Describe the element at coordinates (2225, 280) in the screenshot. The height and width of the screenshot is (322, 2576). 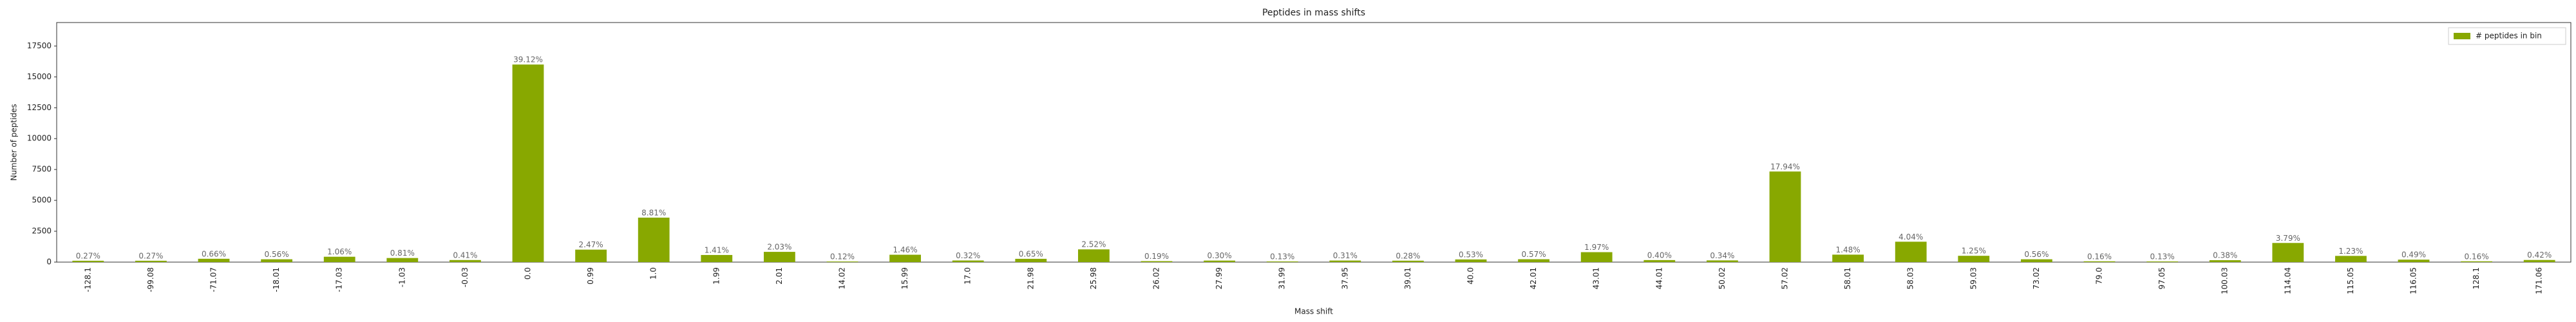
I see `x-tick-label: 100.03` at that location.